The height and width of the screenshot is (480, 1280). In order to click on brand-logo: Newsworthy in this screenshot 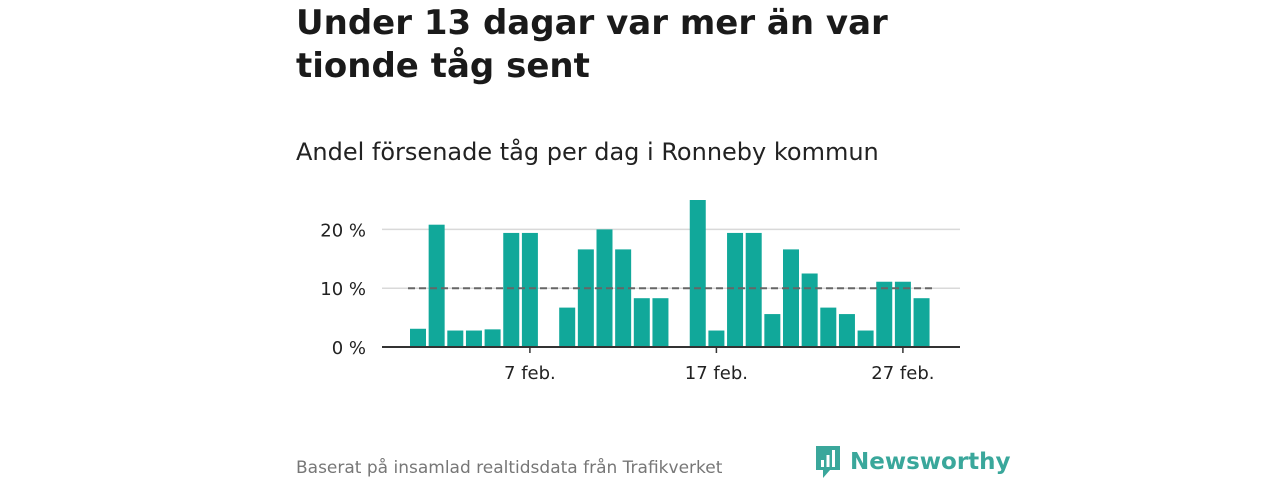, I will do `click(912, 462)`.